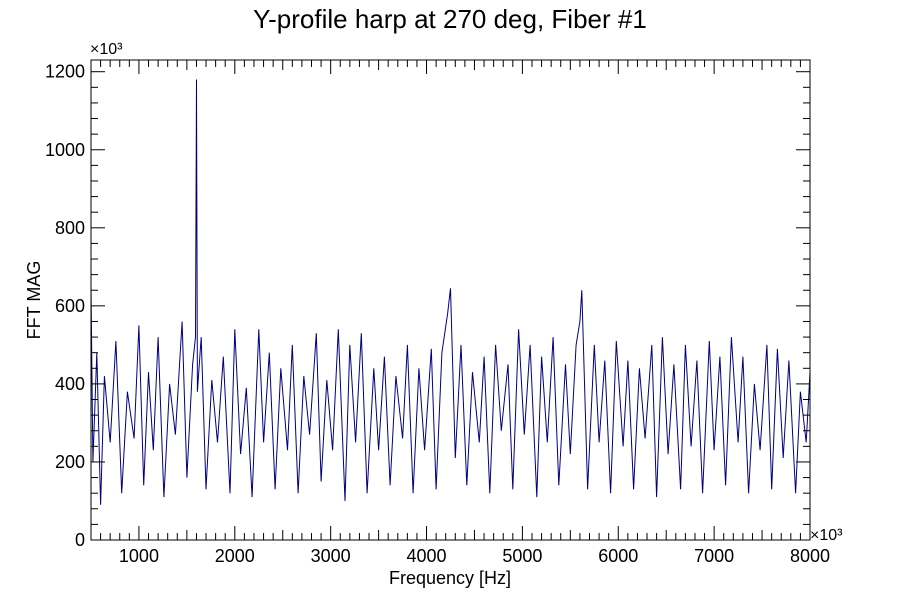  What do you see at coordinates (427, 556) in the screenshot?
I see `x-tick-label: 4000` at bounding box center [427, 556].